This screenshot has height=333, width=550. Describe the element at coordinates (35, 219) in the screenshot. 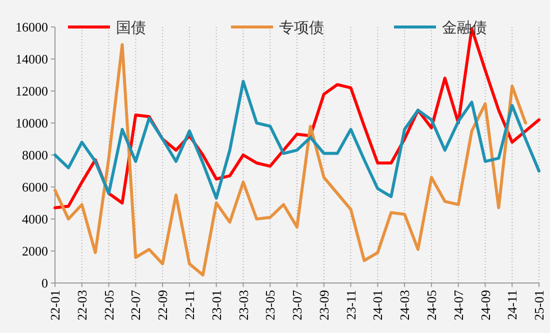

I see `y-tick-label: 4000` at that location.